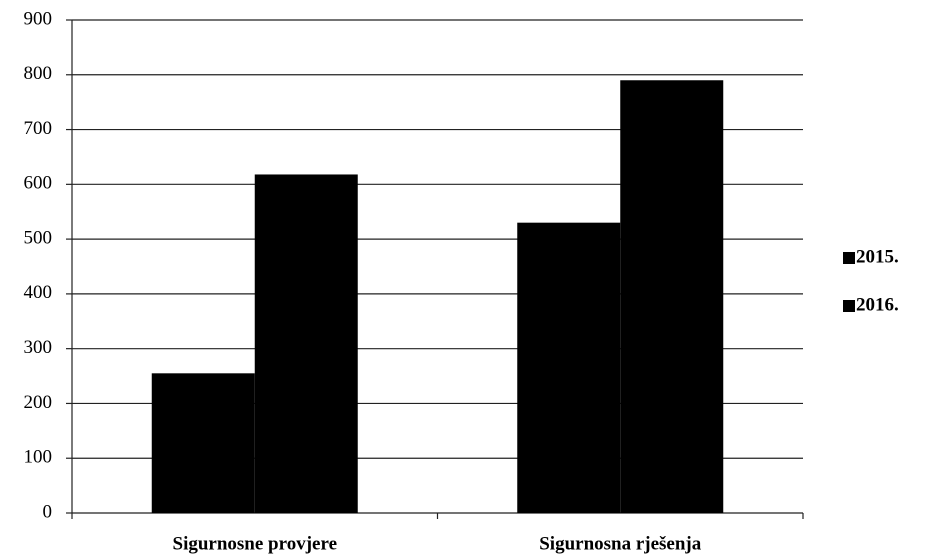 The width and height of the screenshot is (926, 556). What do you see at coordinates (38, 18) in the screenshot?
I see `y-tick-label: 900` at bounding box center [38, 18].